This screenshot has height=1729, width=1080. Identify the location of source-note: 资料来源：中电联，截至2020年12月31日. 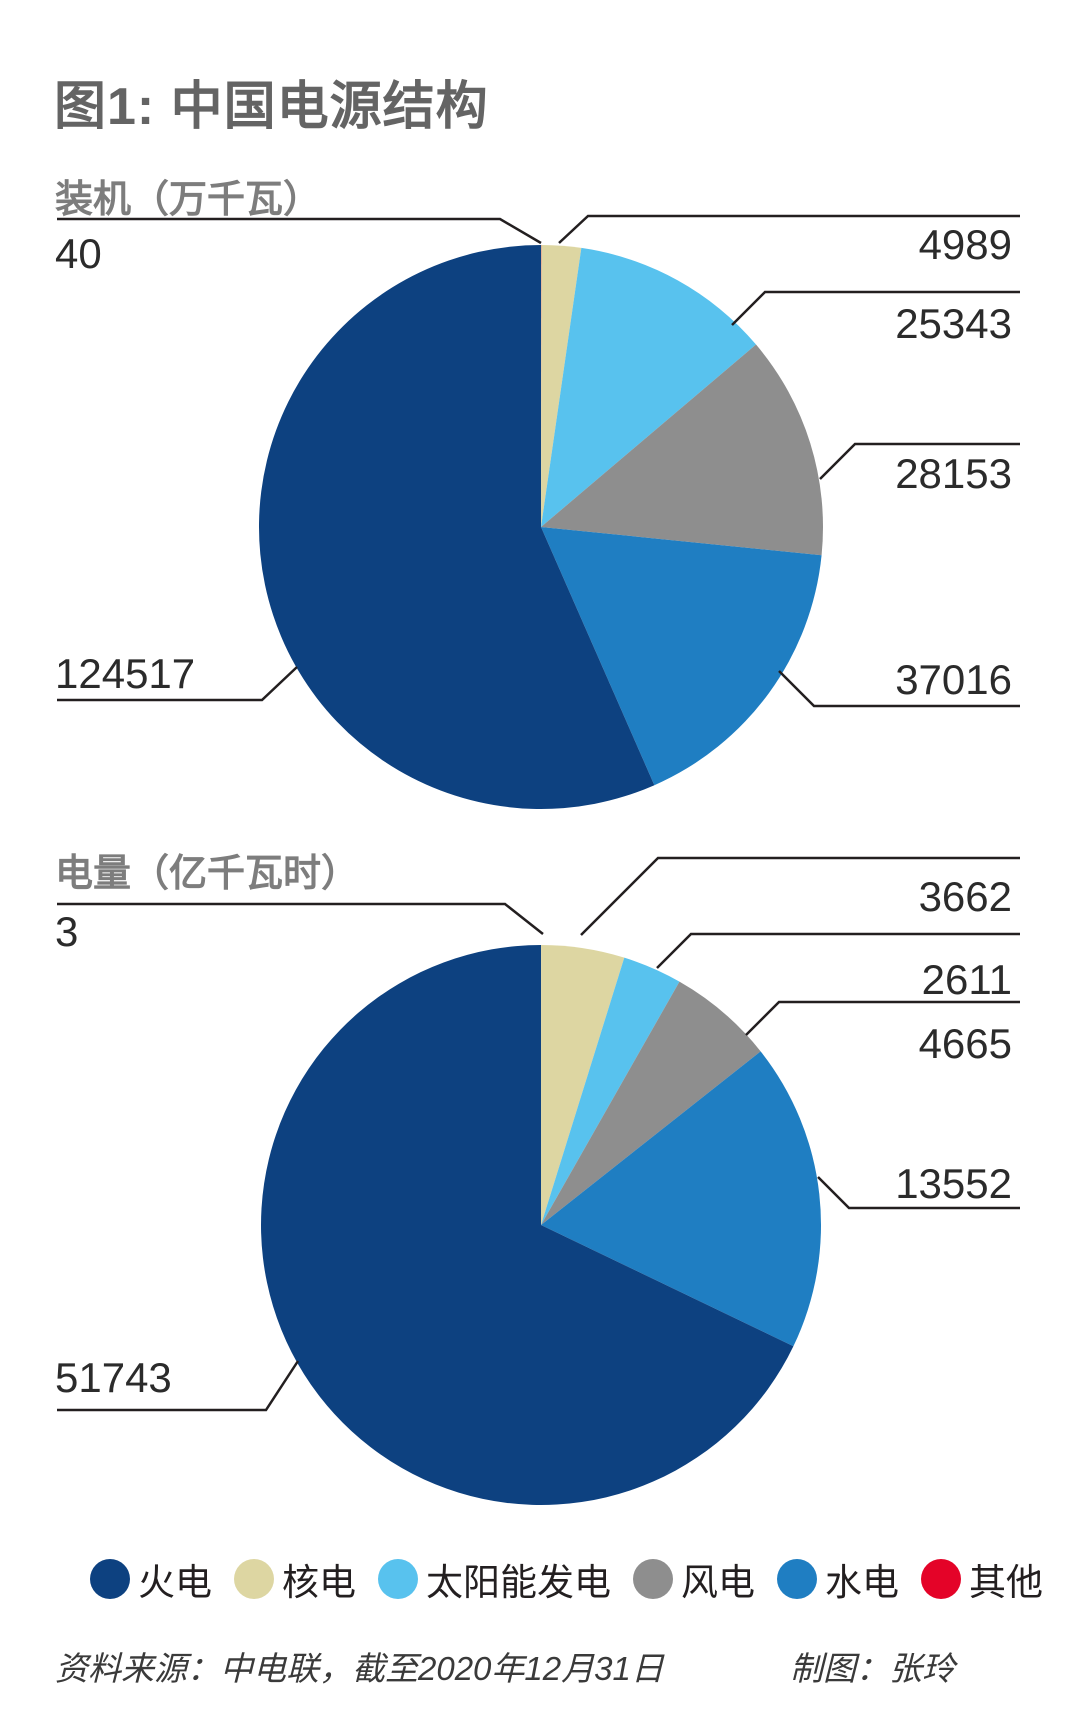
(359, 1668).